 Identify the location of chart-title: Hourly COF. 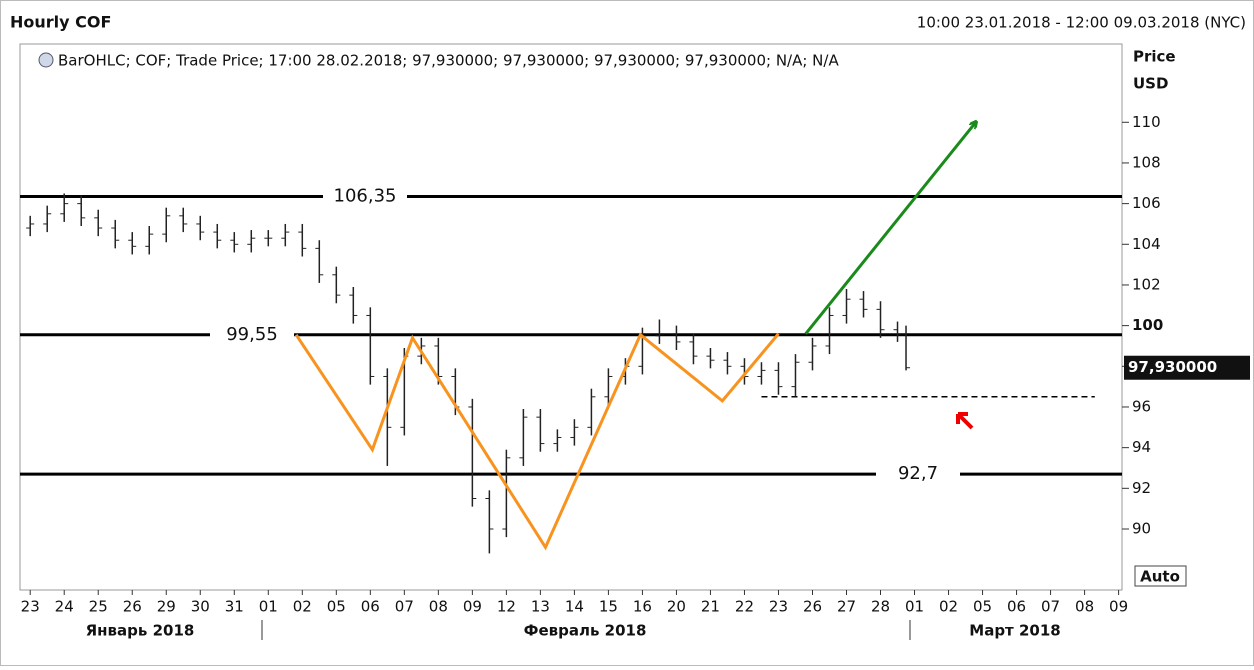
(60, 22).